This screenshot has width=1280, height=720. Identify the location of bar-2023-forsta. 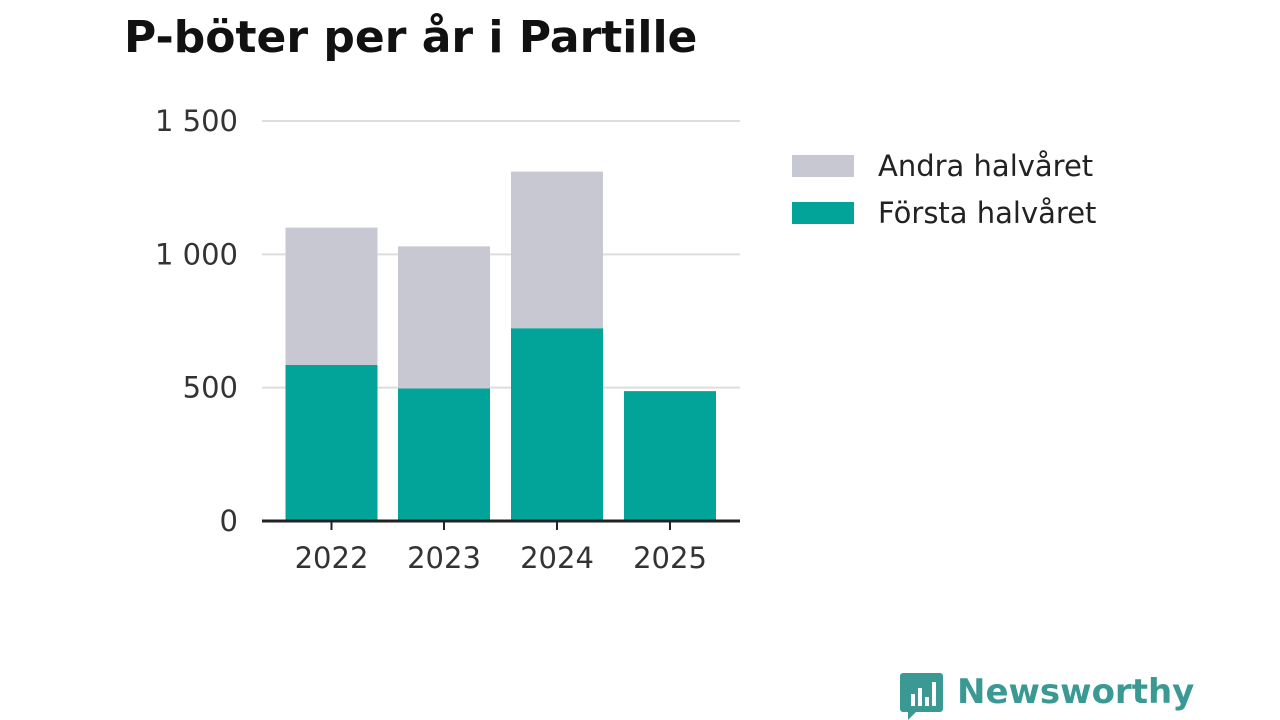
(444, 454).